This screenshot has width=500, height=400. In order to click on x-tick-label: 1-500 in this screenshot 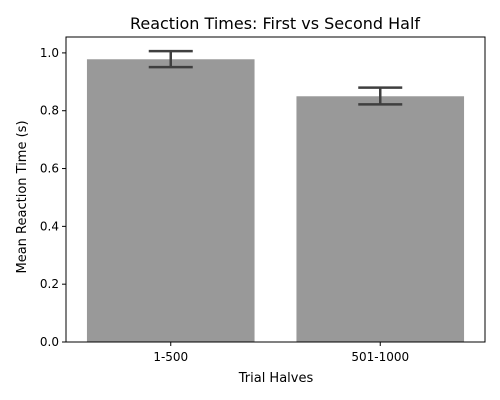, I will do `click(170, 357)`.